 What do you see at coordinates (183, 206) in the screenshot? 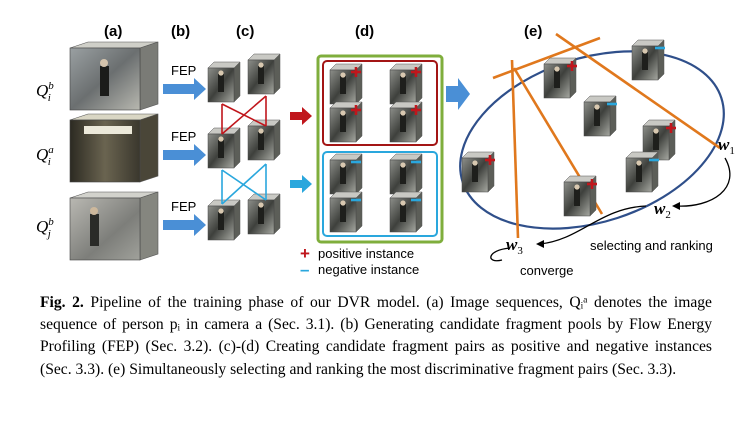
I see `fep-label-3: FEP` at bounding box center [183, 206].